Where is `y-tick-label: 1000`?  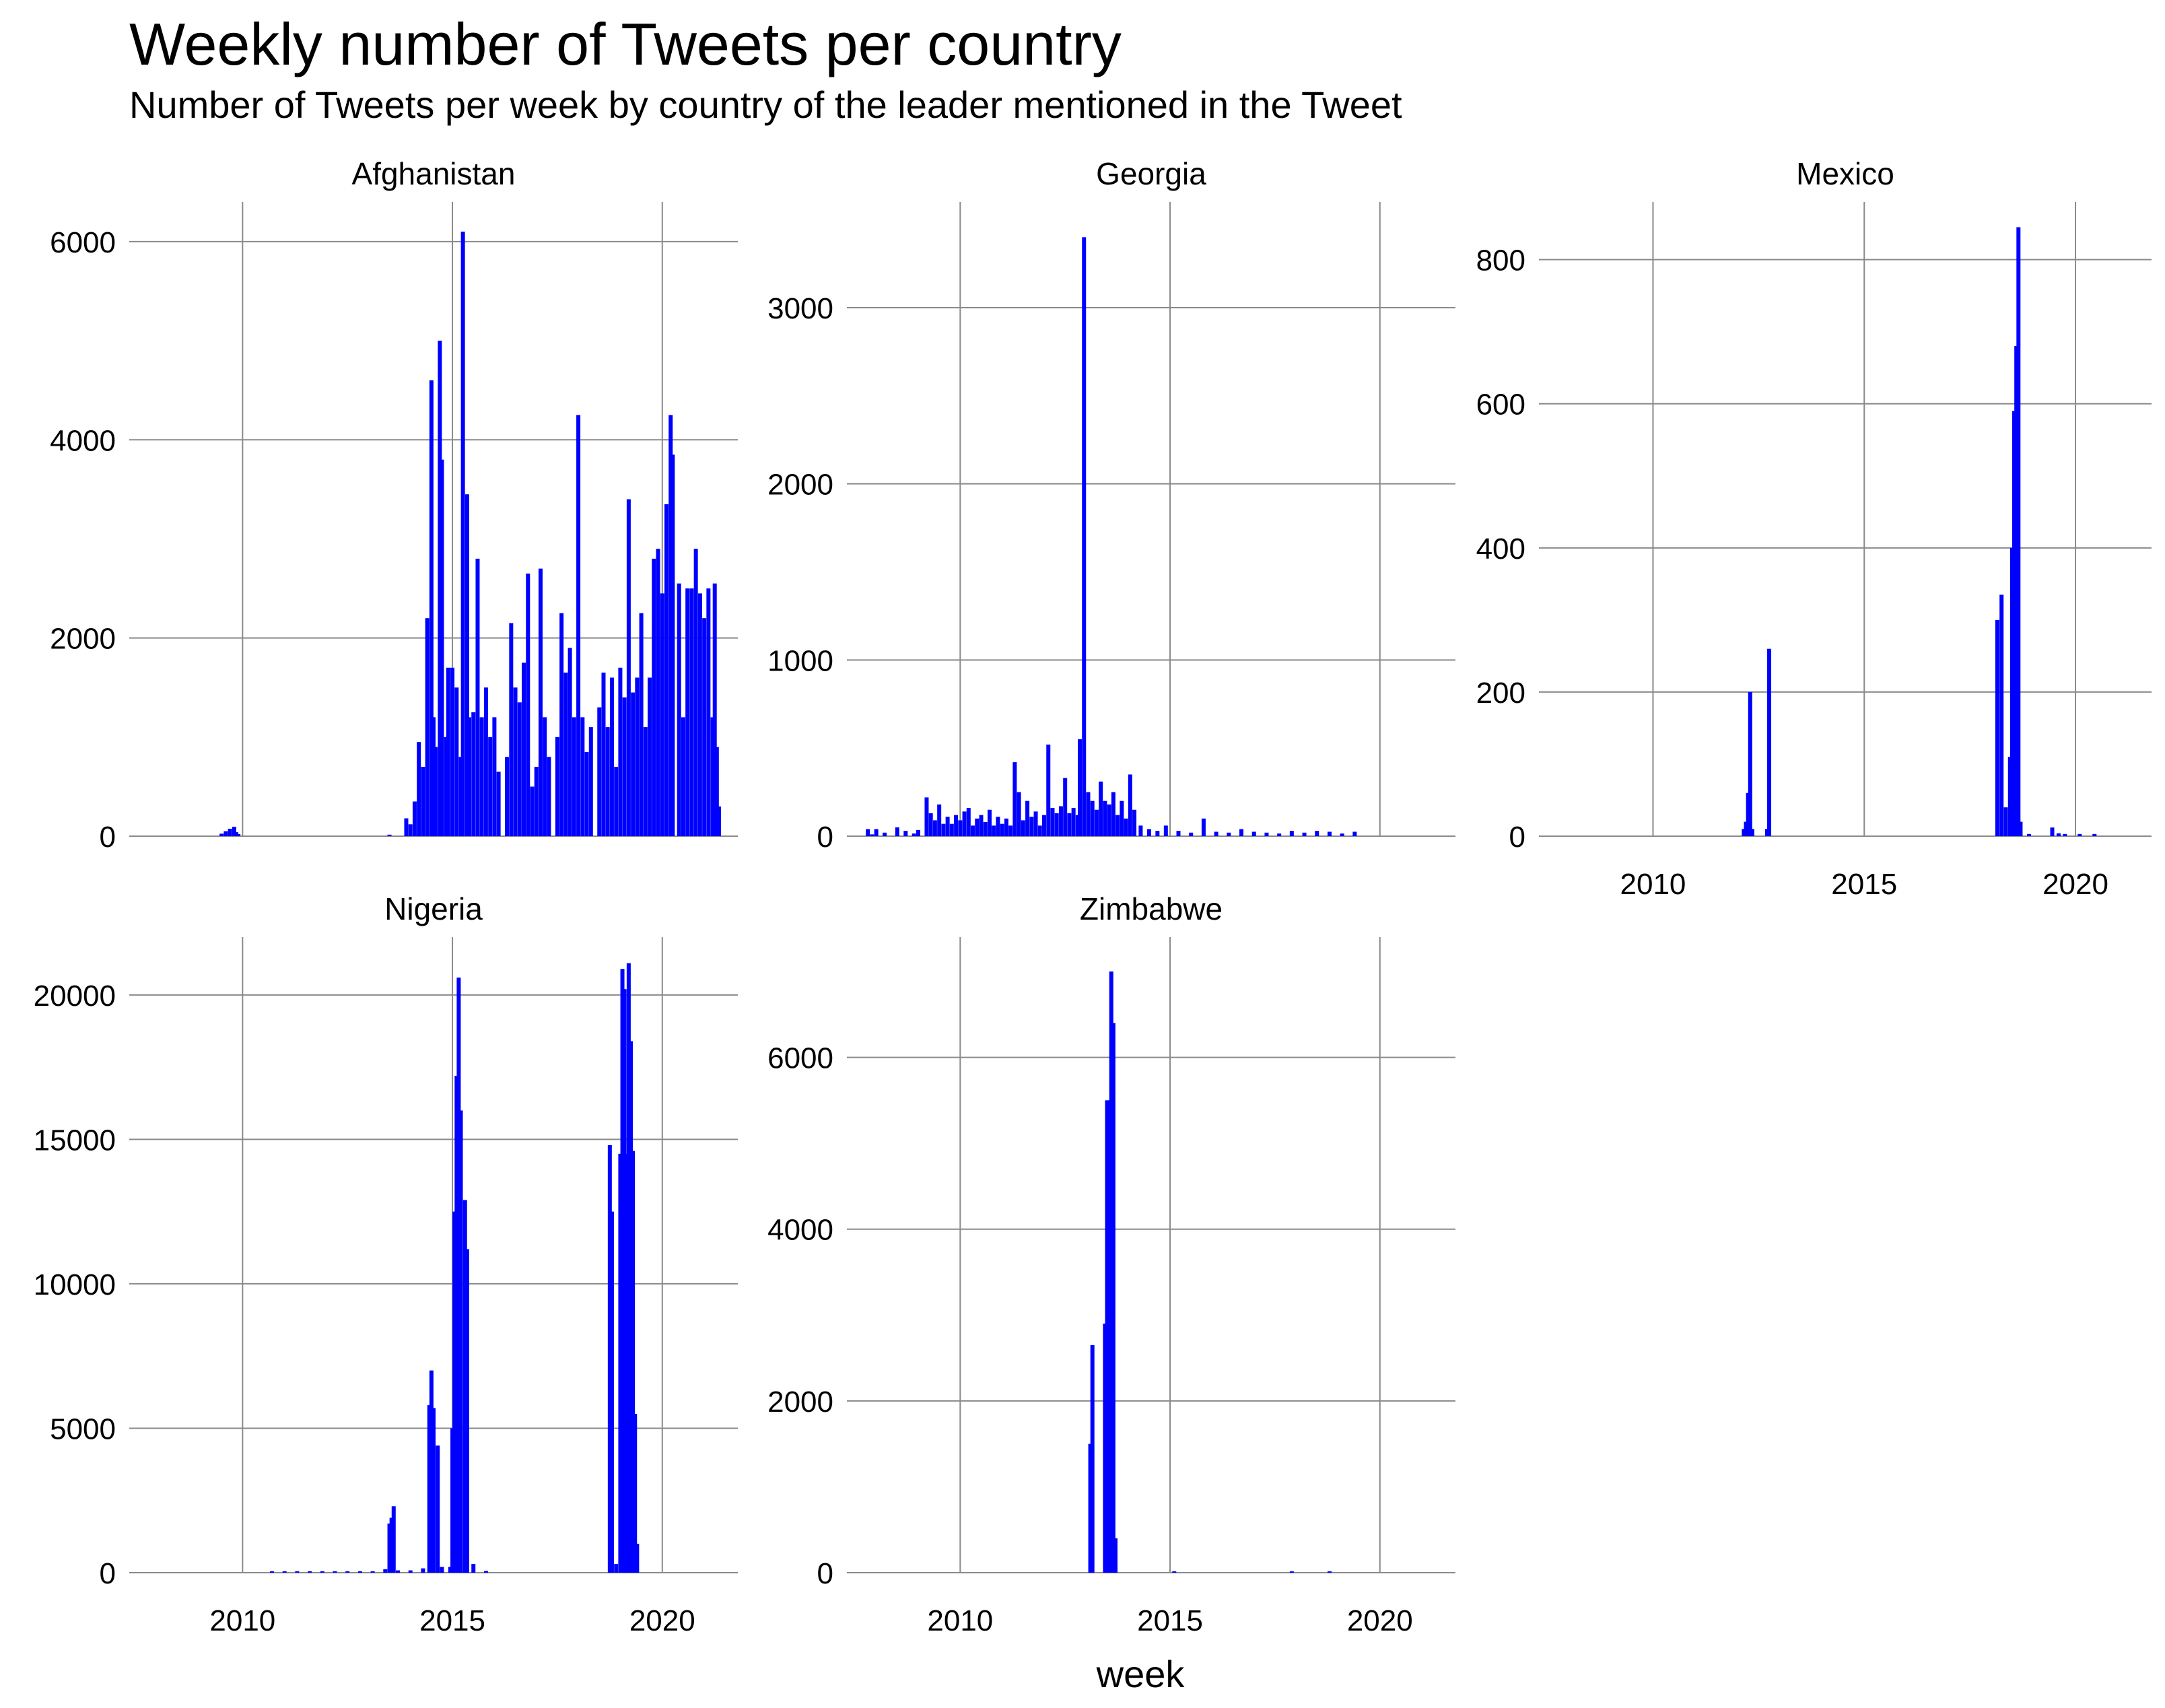 y-tick-label: 1000 is located at coordinates (800, 660).